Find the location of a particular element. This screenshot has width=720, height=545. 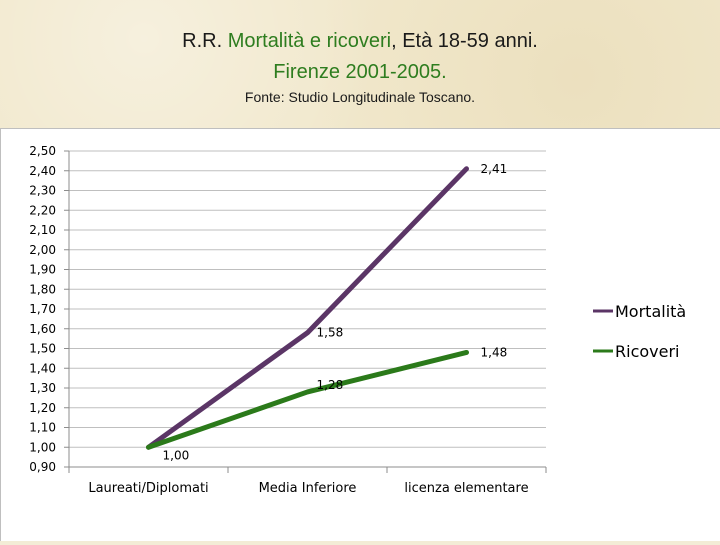

data-label: 2,41 is located at coordinates (494, 169).